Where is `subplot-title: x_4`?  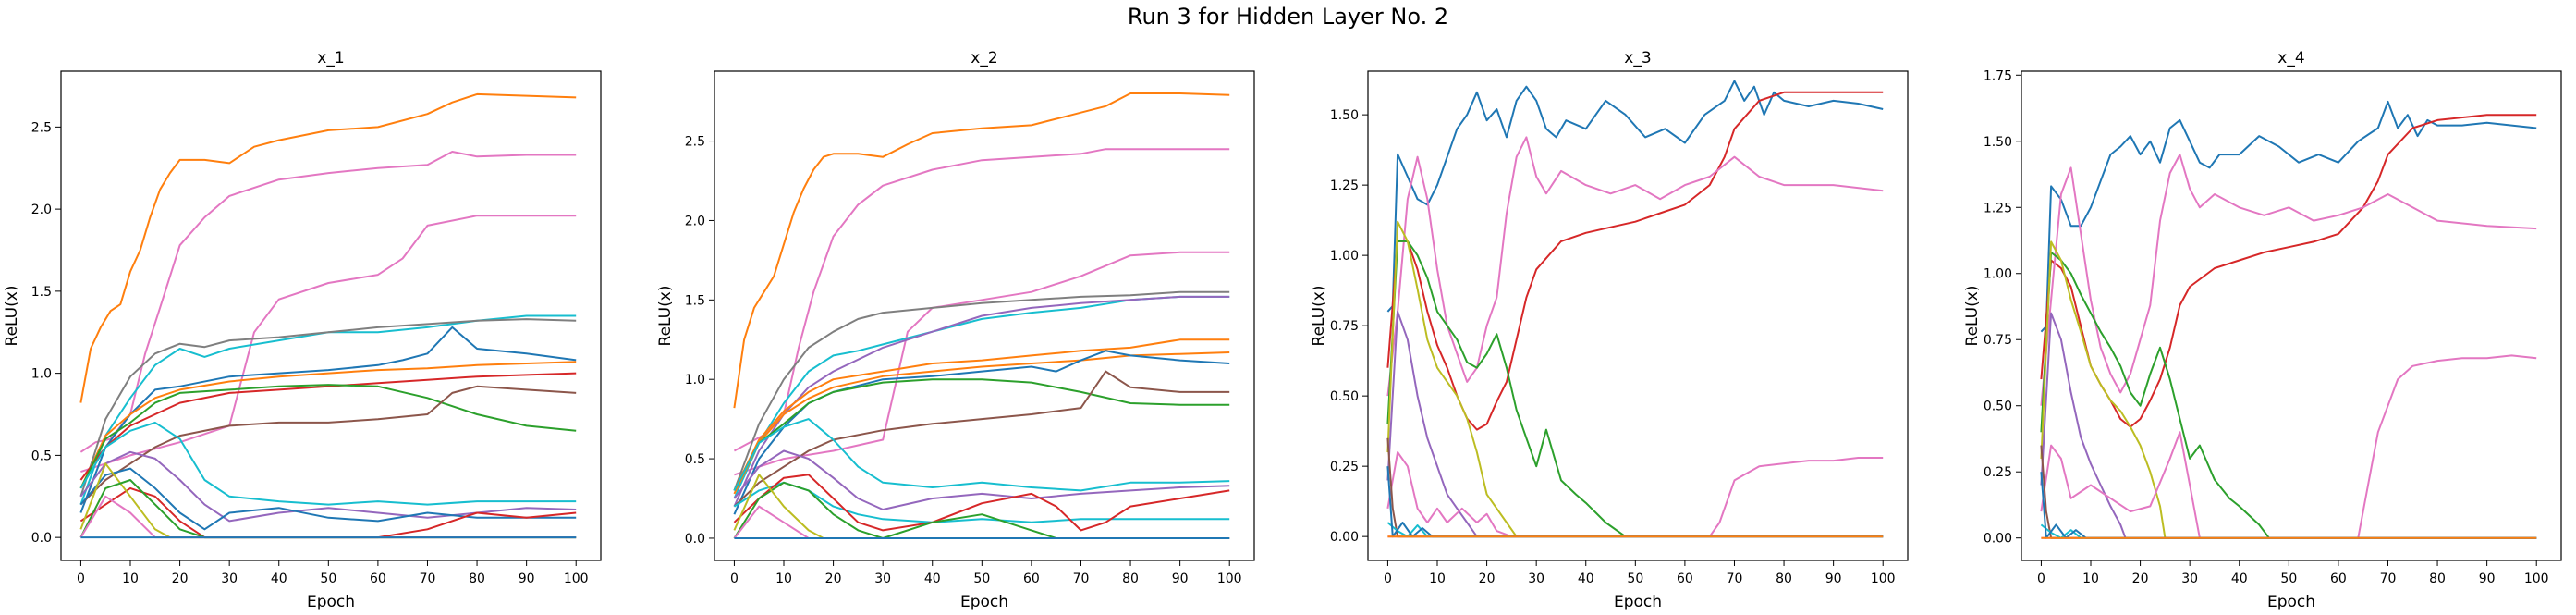 subplot-title: x_4 is located at coordinates (2290, 58).